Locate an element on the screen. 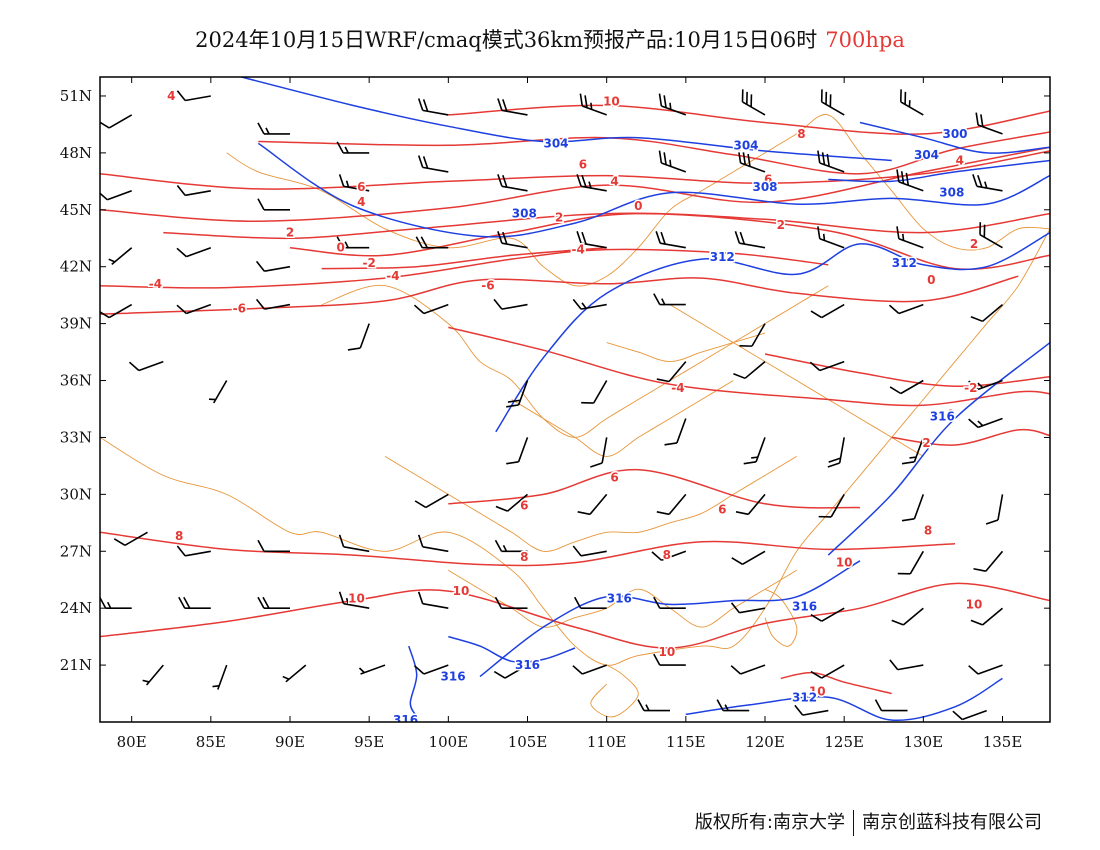  x-tick-label: 120E is located at coordinates (765, 742).